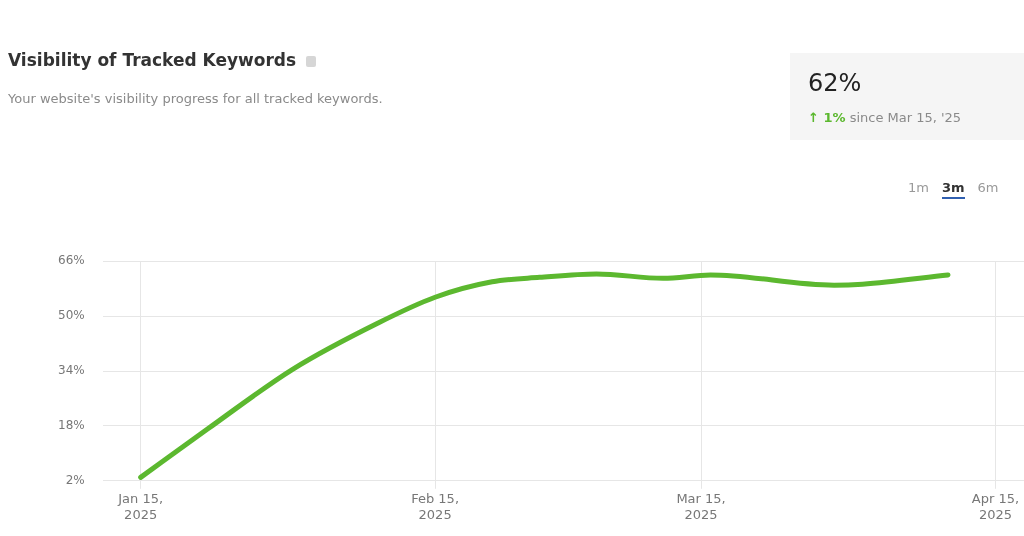 The height and width of the screenshot is (536, 1024). I want to click on text: 6m, so click(988, 188).